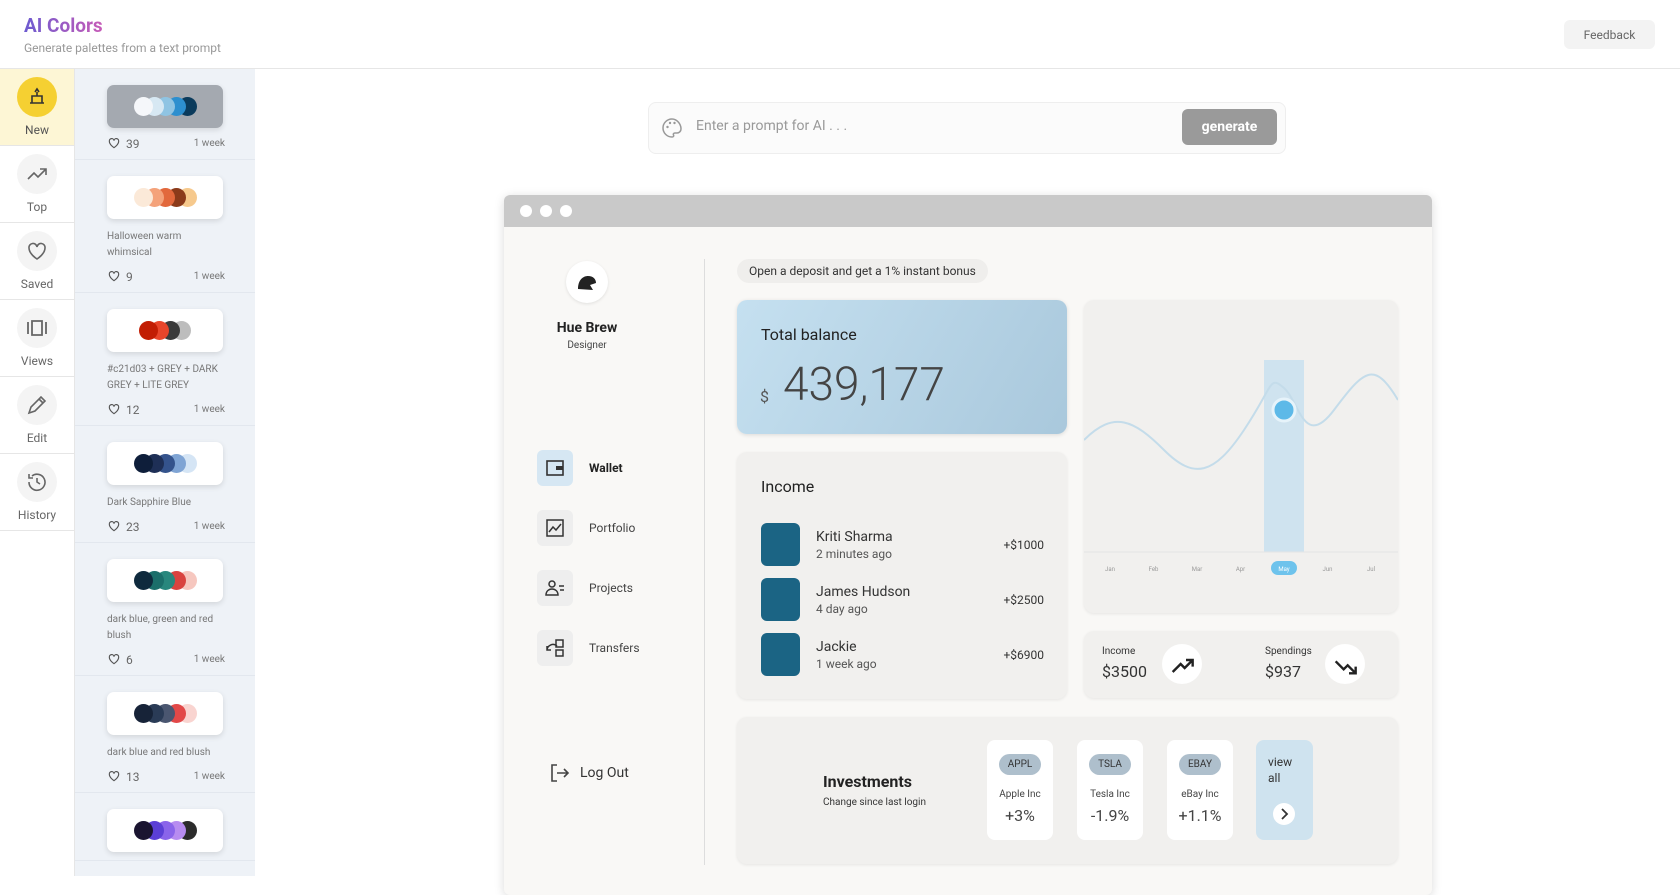 Image resolution: width=1680 pixels, height=895 pixels. I want to click on palette-item: dark blue, green and red blush 6 1 week, so click(165, 609).